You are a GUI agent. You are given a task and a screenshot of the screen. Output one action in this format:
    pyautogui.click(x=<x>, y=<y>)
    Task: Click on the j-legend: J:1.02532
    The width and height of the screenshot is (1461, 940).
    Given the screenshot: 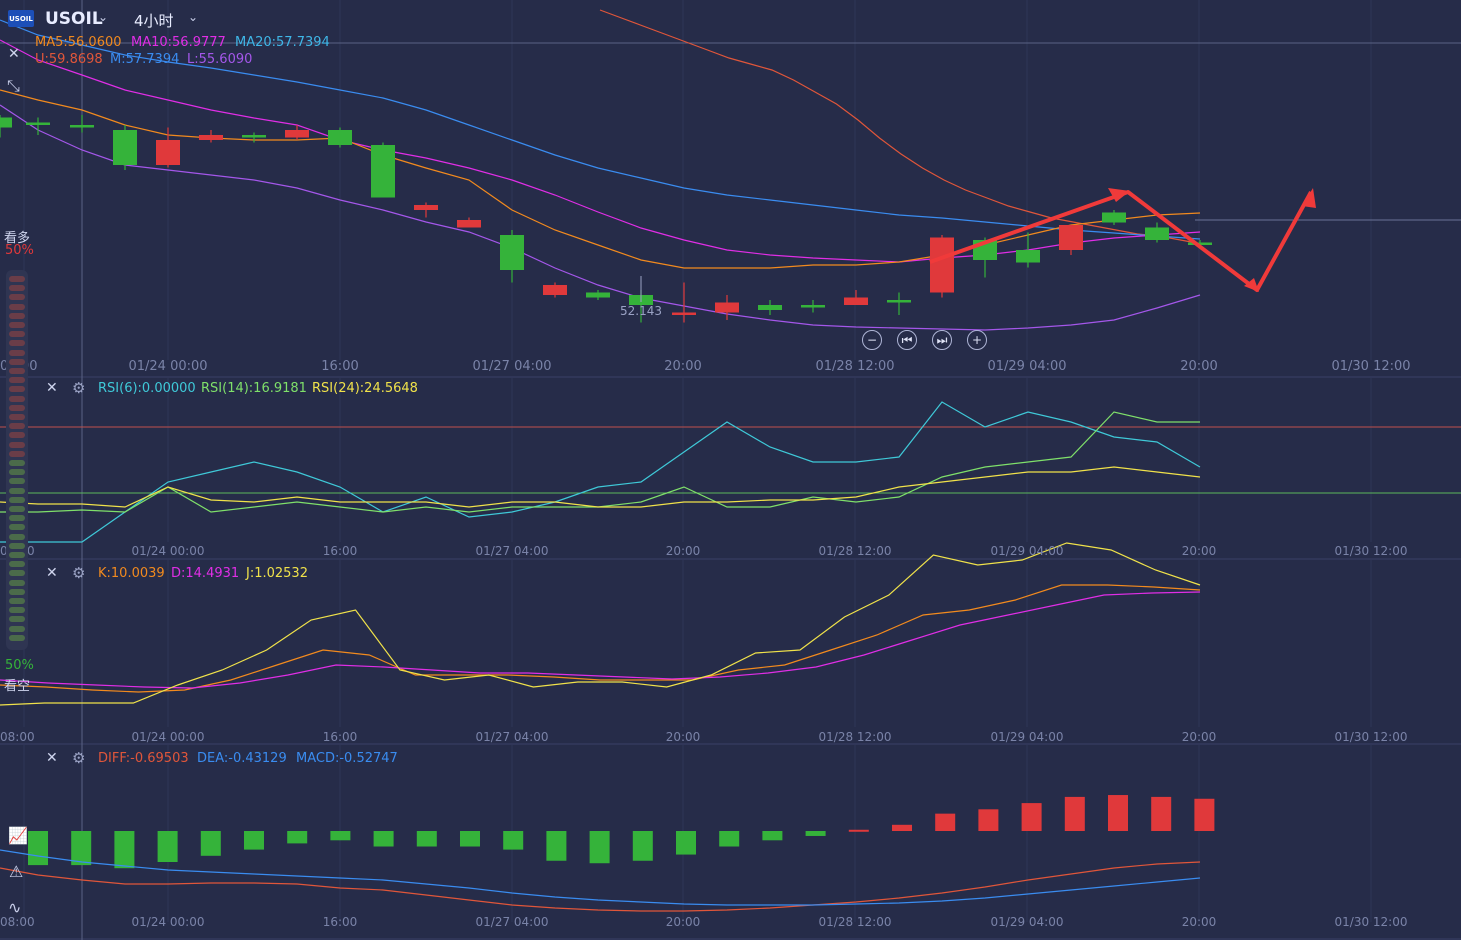 What is the action you would take?
    pyautogui.click(x=277, y=573)
    